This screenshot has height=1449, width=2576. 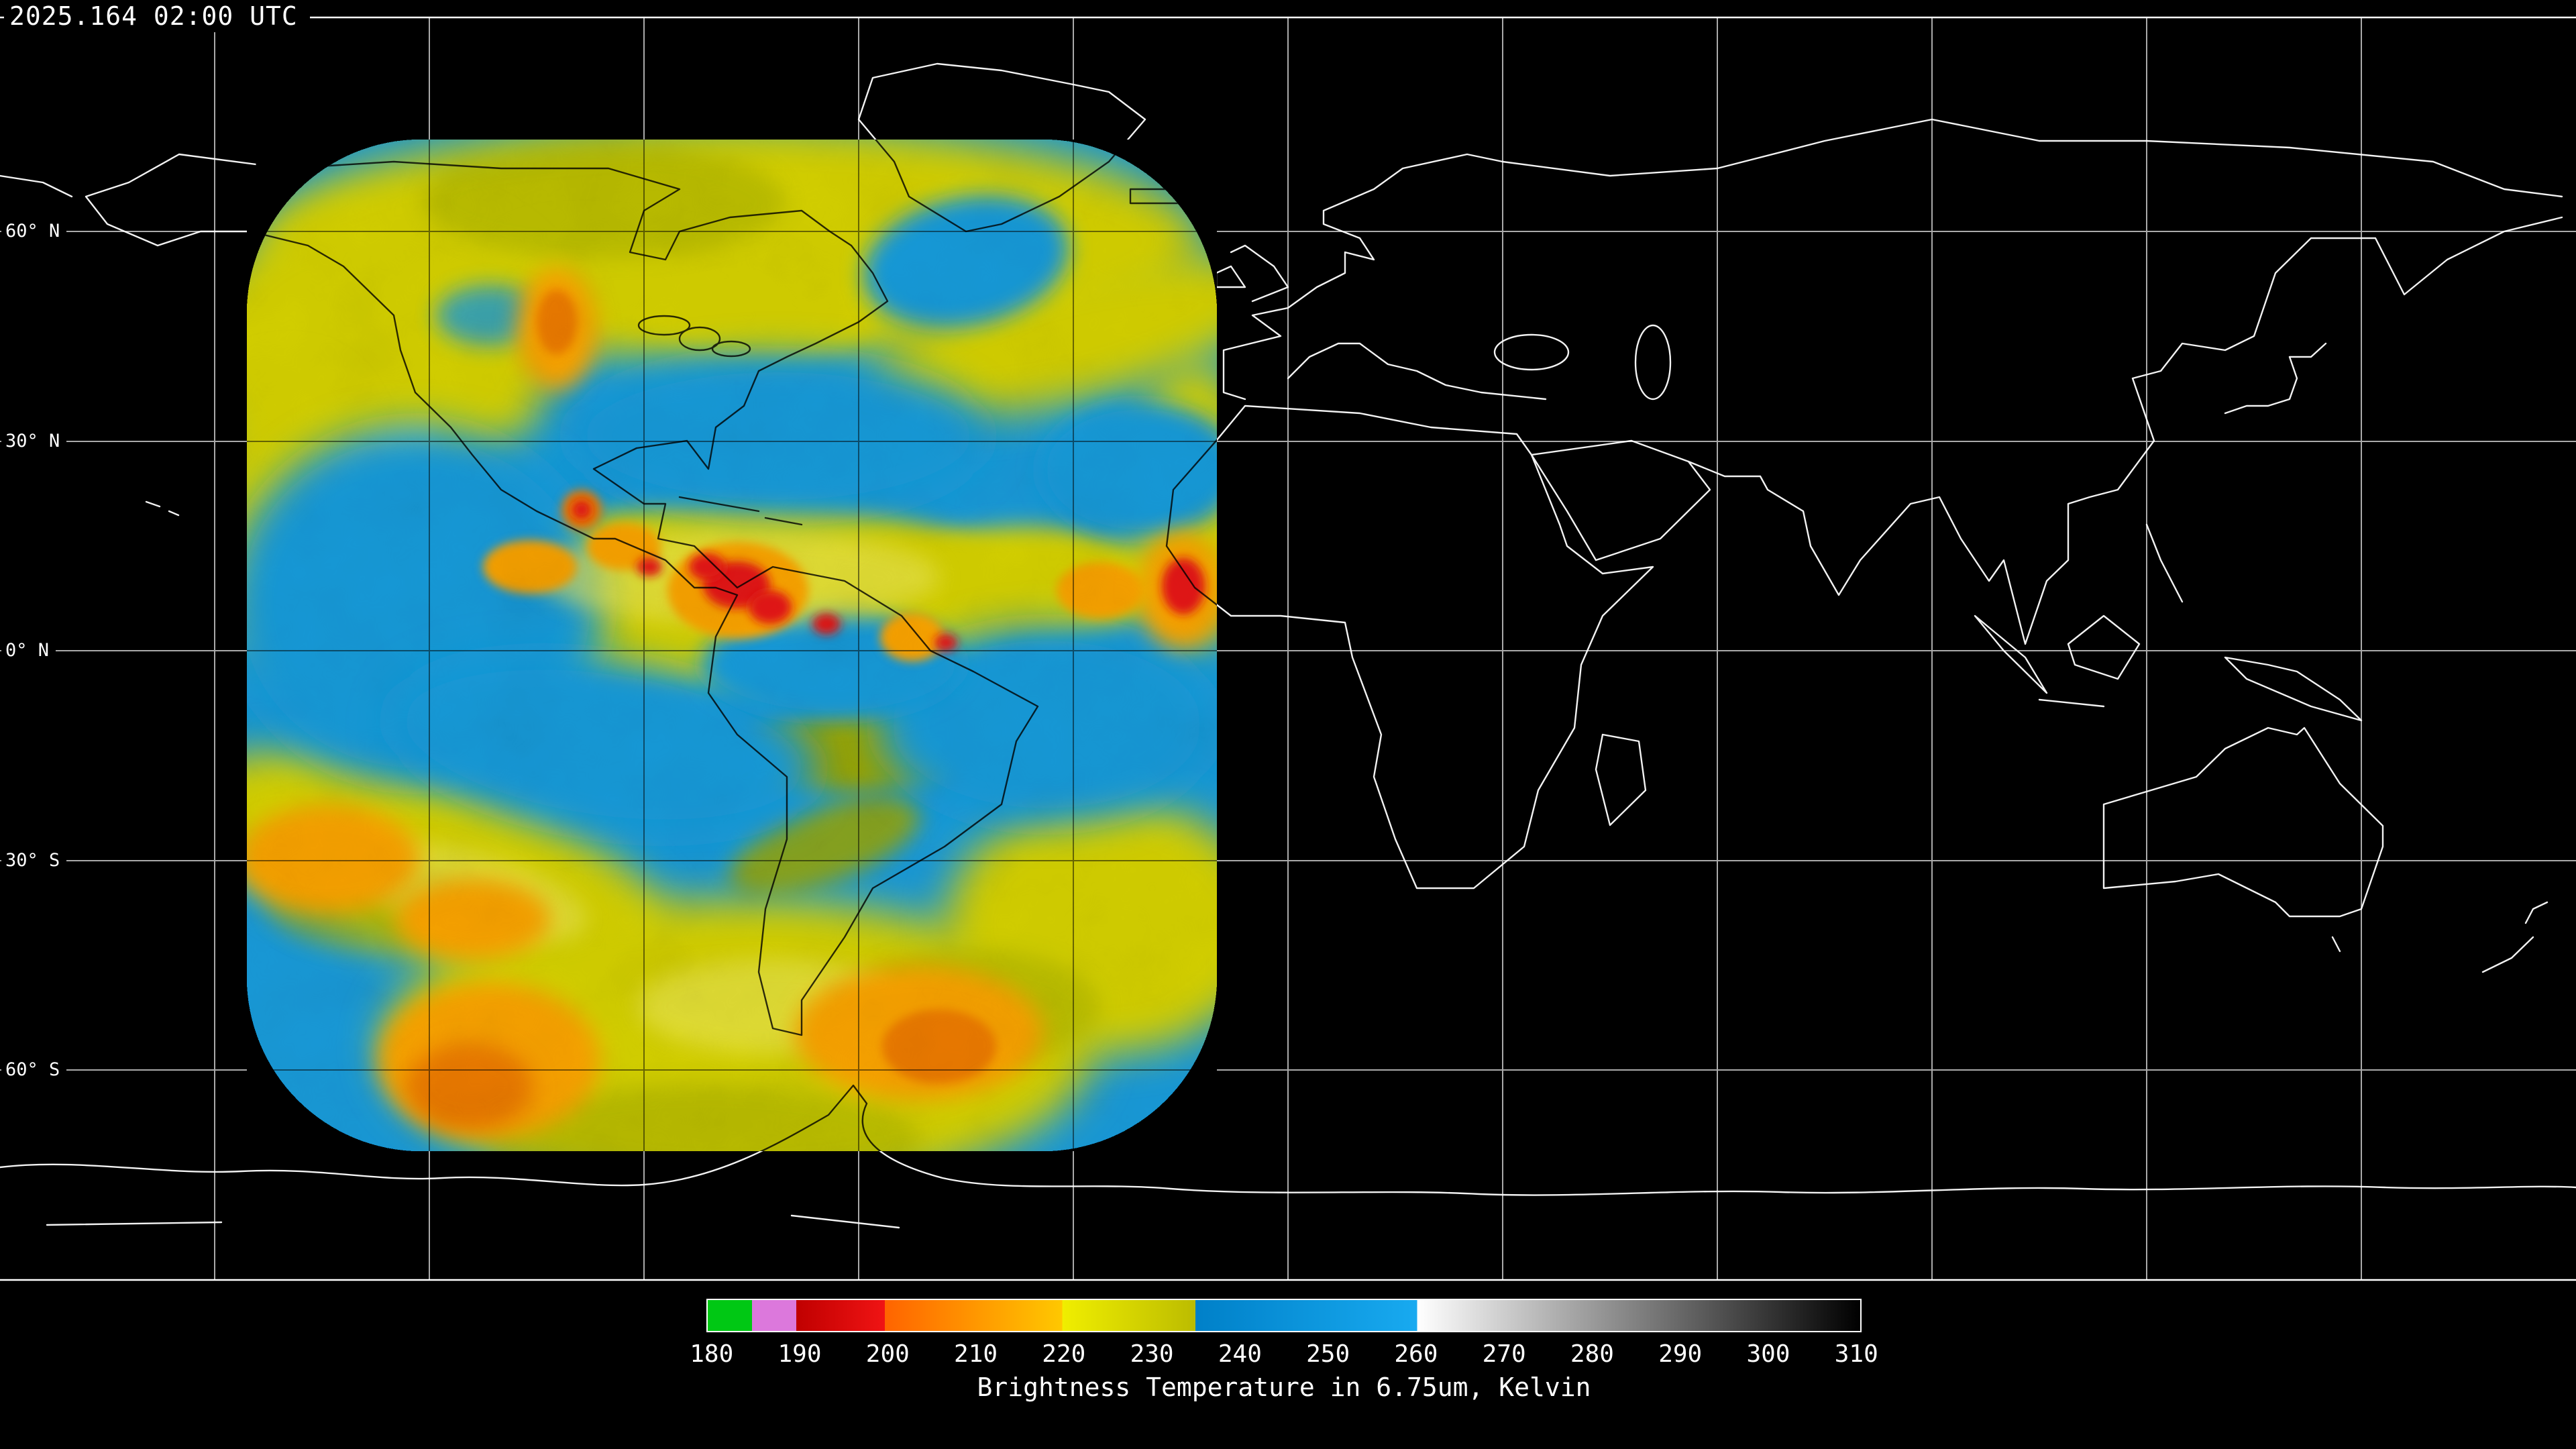 What do you see at coordinates (1416, 1354) in the screenshot?
I see `colorbar-tick-label: 260` at bounding box center [1416, 1354].